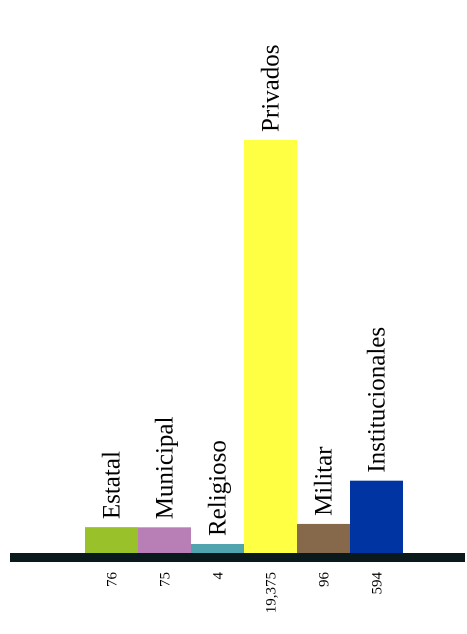 Image resolution: width=467 pixels, height=634 pixels. I want to click on category-label-institucionales: Institucionales, so click(377, 400).